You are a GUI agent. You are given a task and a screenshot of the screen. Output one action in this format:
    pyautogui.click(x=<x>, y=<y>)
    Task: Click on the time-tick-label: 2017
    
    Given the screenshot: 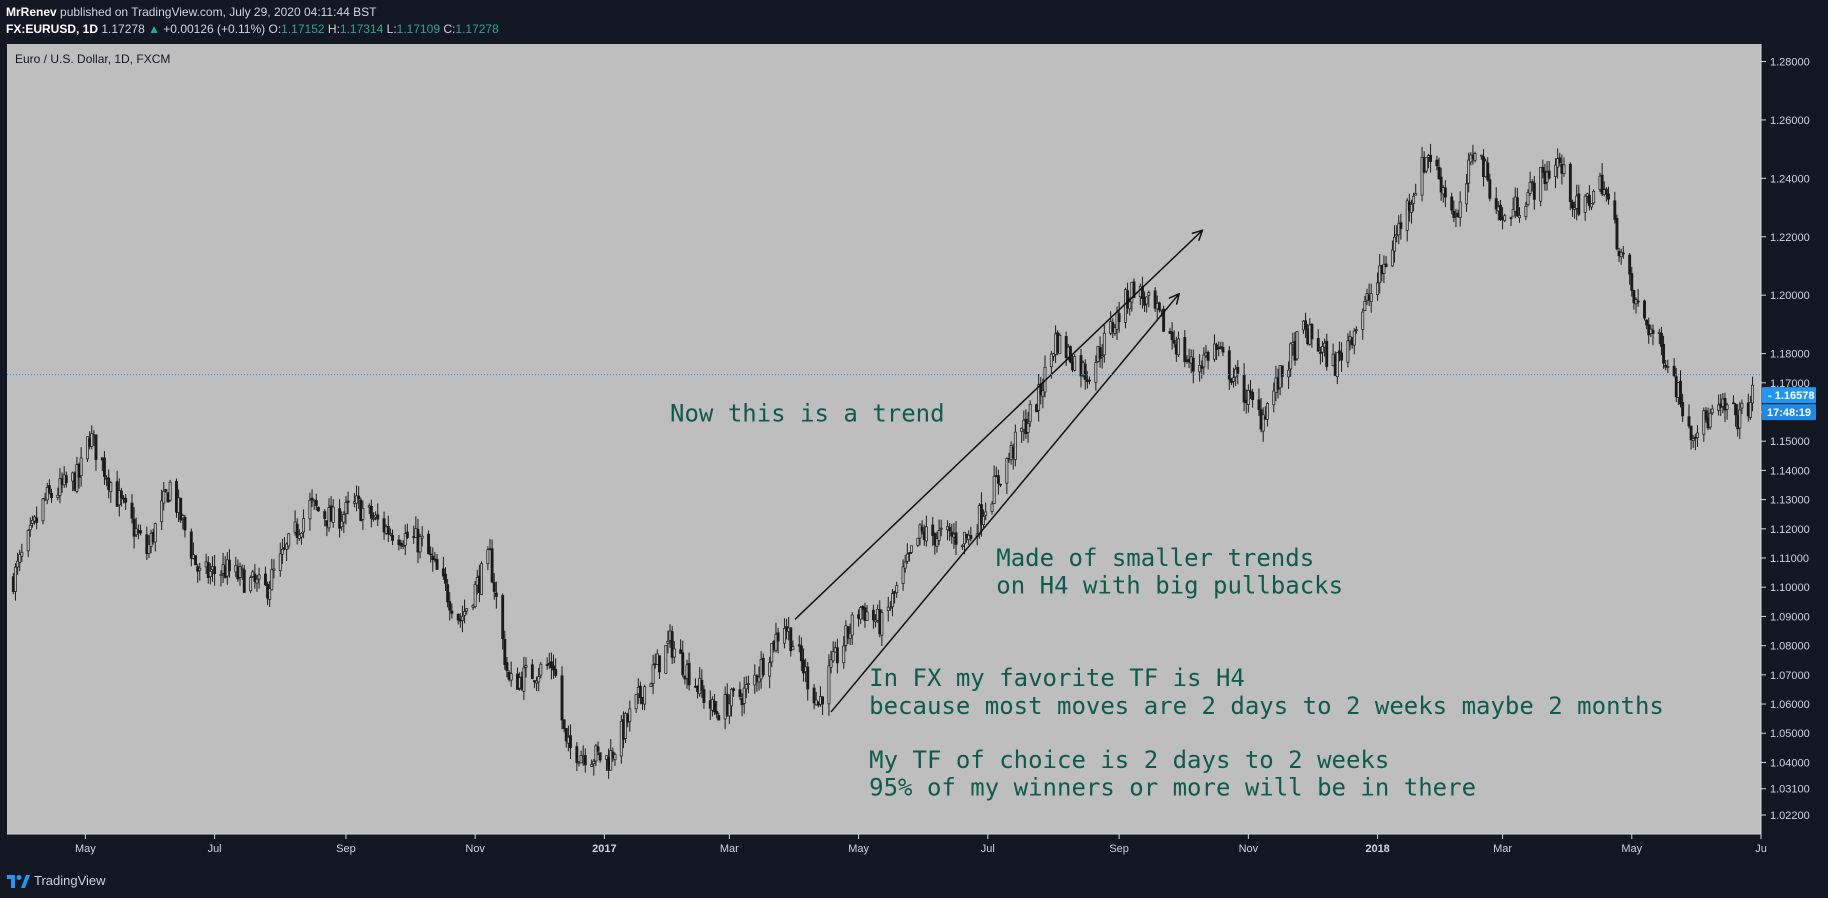 What is the action you would take?
    pyautogui.click(x=604, y=849)
    